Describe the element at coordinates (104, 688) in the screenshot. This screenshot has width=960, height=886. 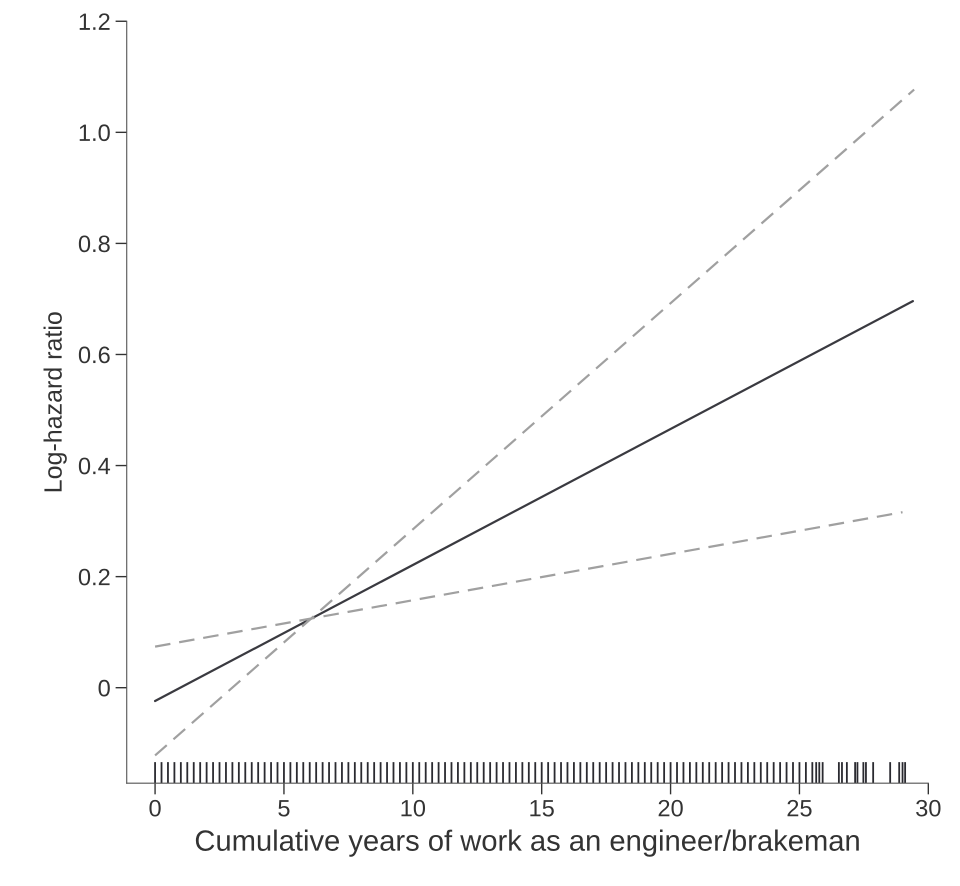
I see `y-tick-label: 0` at that location.